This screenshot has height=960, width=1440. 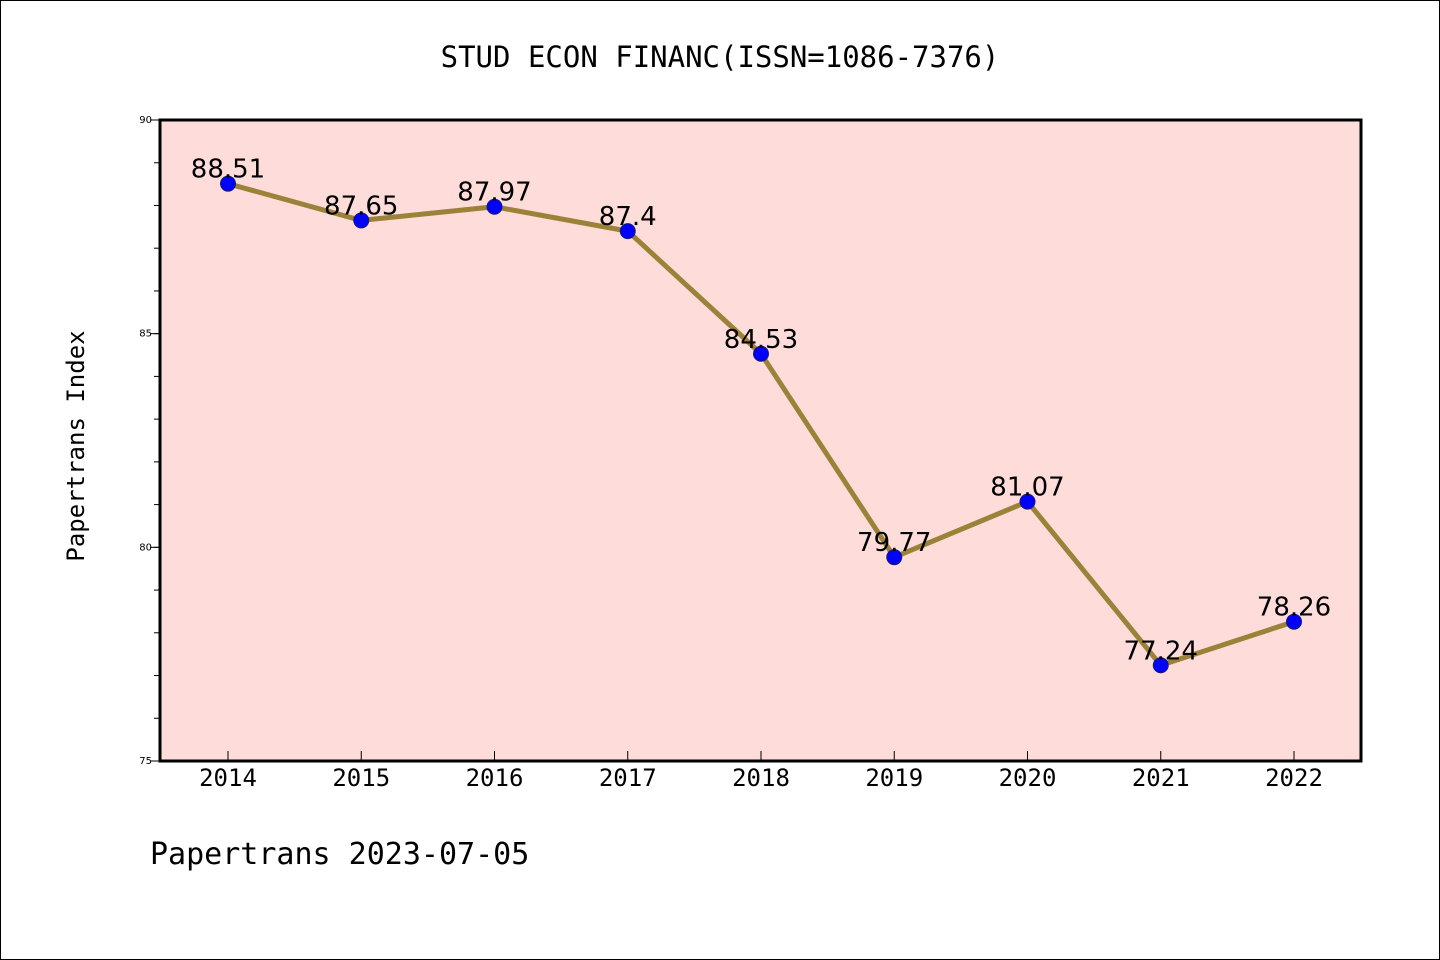 I want to click on x-tick-label: 2017, so click(x=628, y=778).